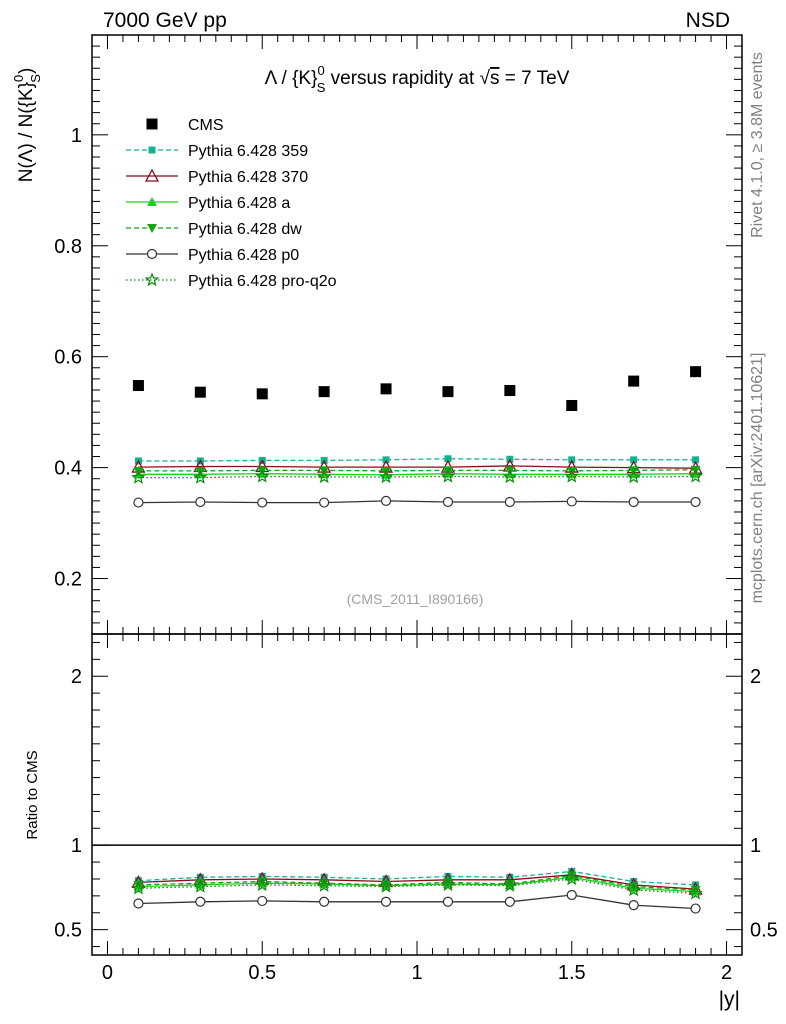  Describe the element at coordinates (726, 973) in the screenshot. I see `x-tick-label: 2` at that location.